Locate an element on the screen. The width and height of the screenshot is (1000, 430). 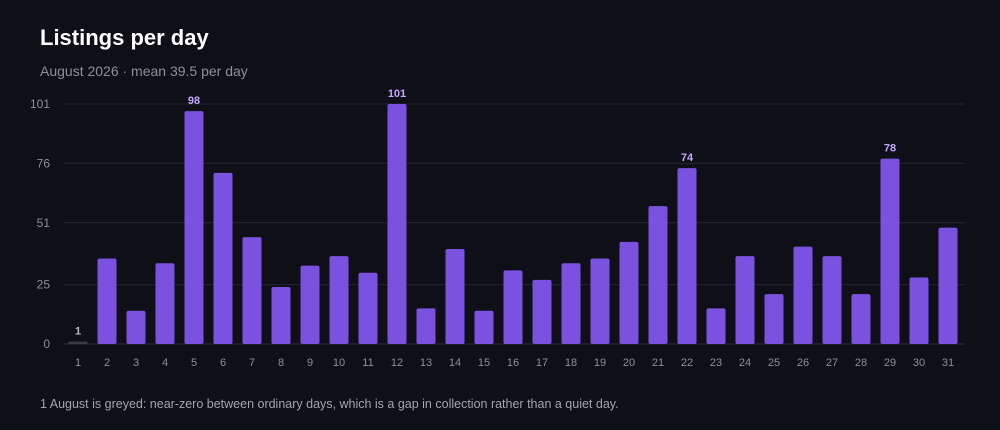
x-tick-label: 14 is located at coordinates (455, 363).